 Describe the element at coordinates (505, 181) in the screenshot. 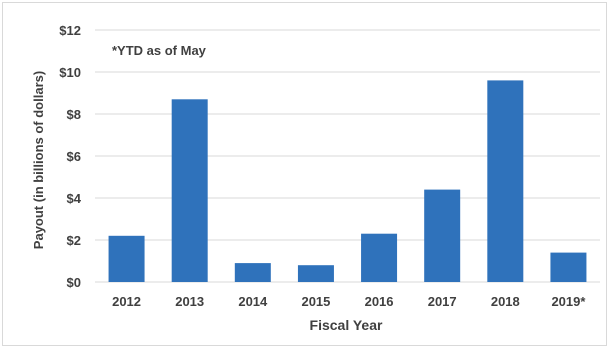

I see `bar-2018` at that location.